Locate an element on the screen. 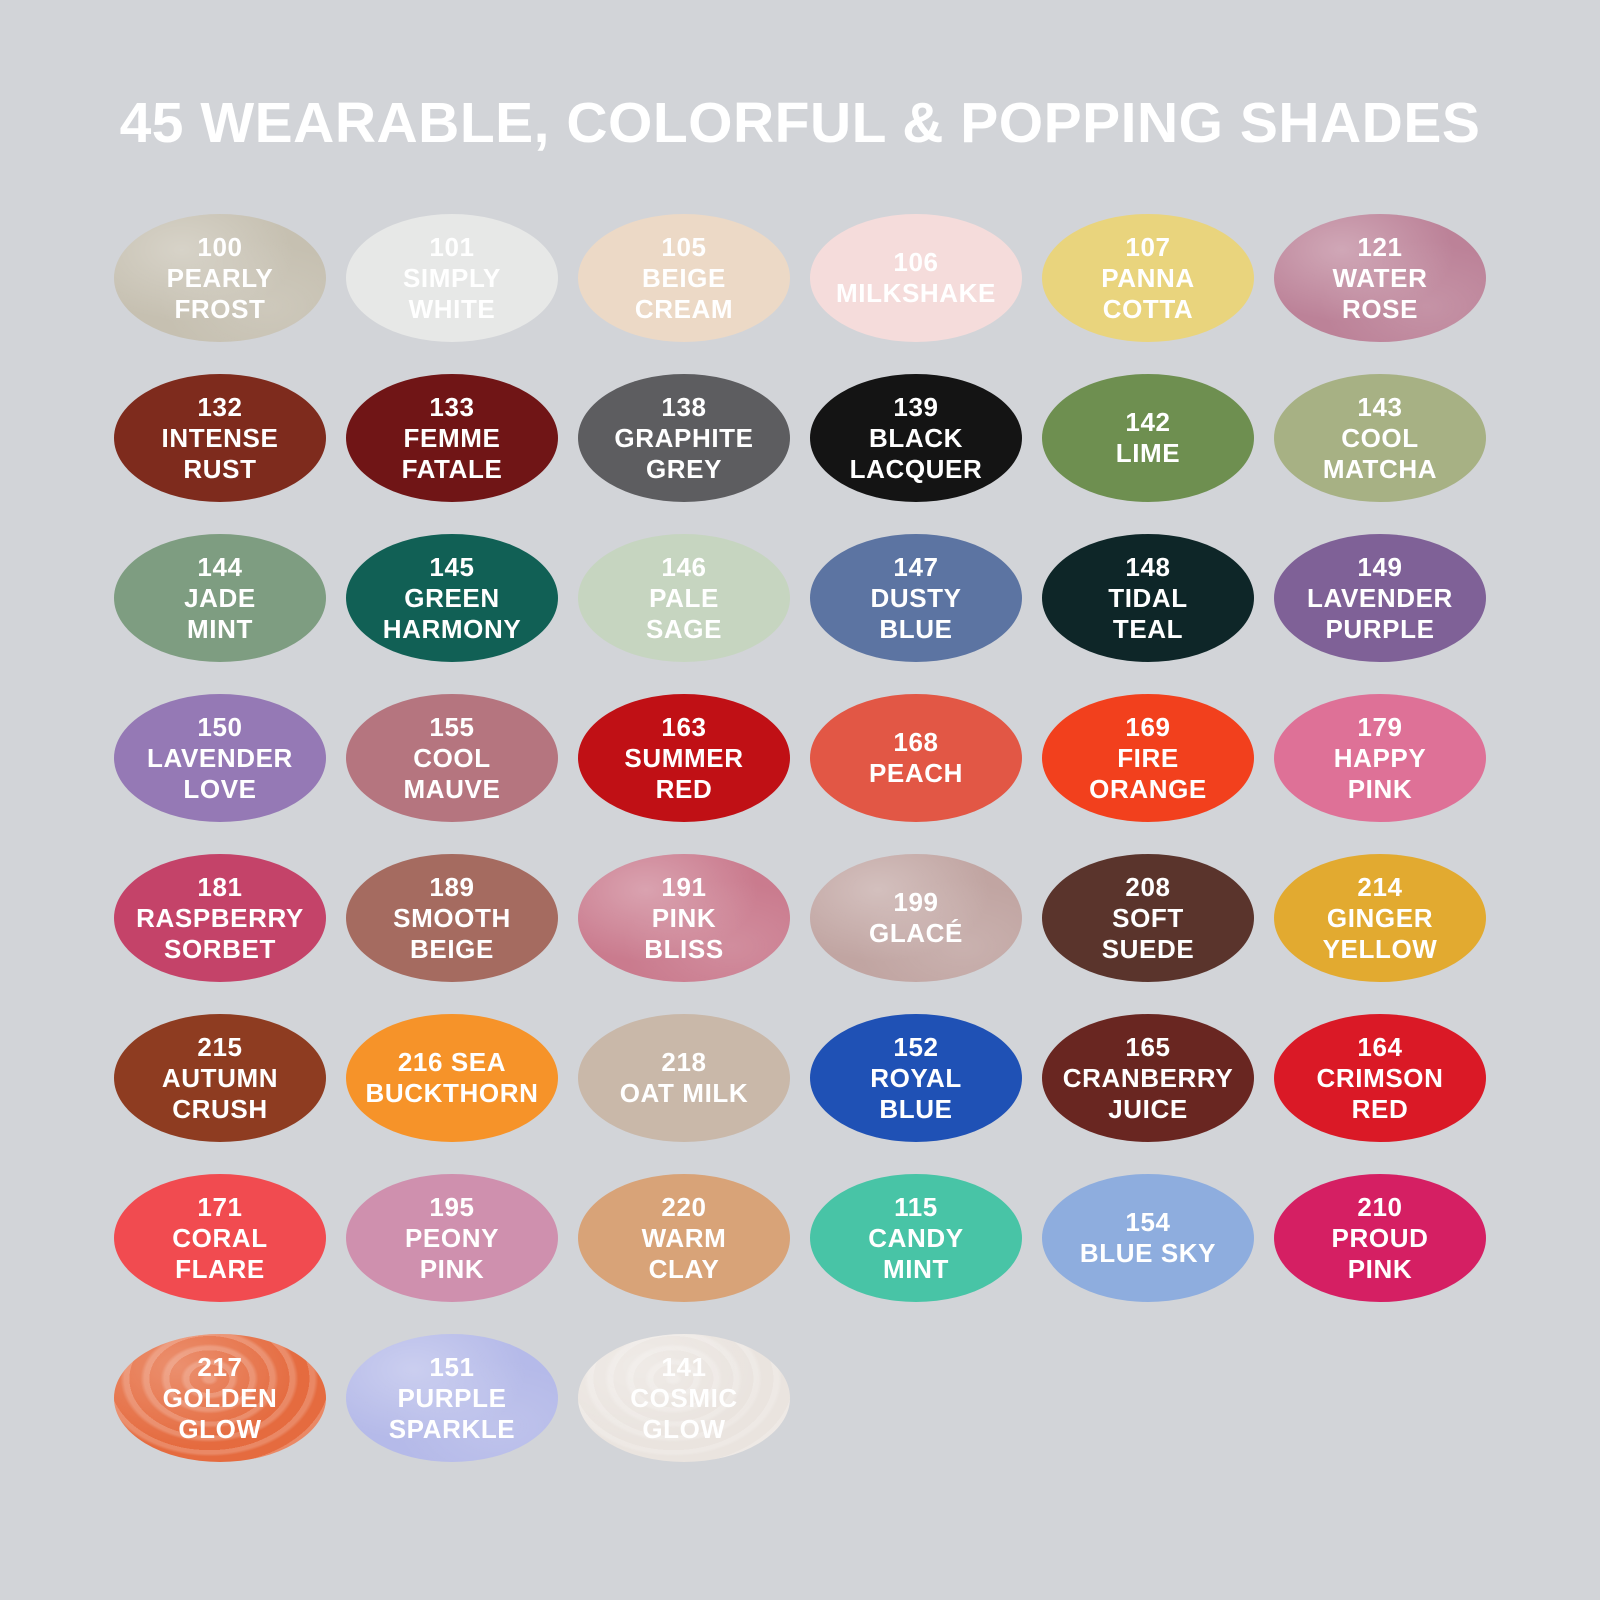  shade-swatch: 189 SMOOTH BEIGE is located at coordinates (452, 918).